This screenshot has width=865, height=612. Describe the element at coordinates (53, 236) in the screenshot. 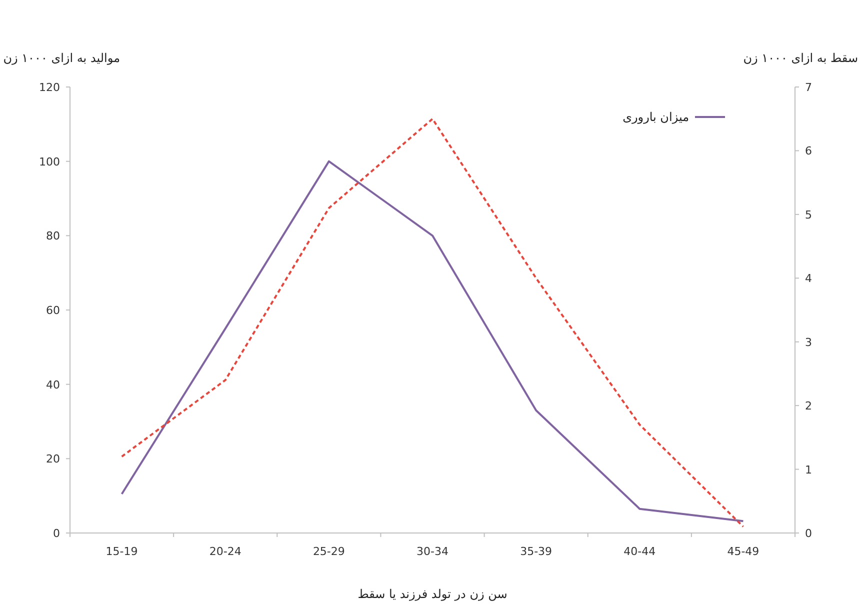

I see `y-tick-label: 80` at that location.